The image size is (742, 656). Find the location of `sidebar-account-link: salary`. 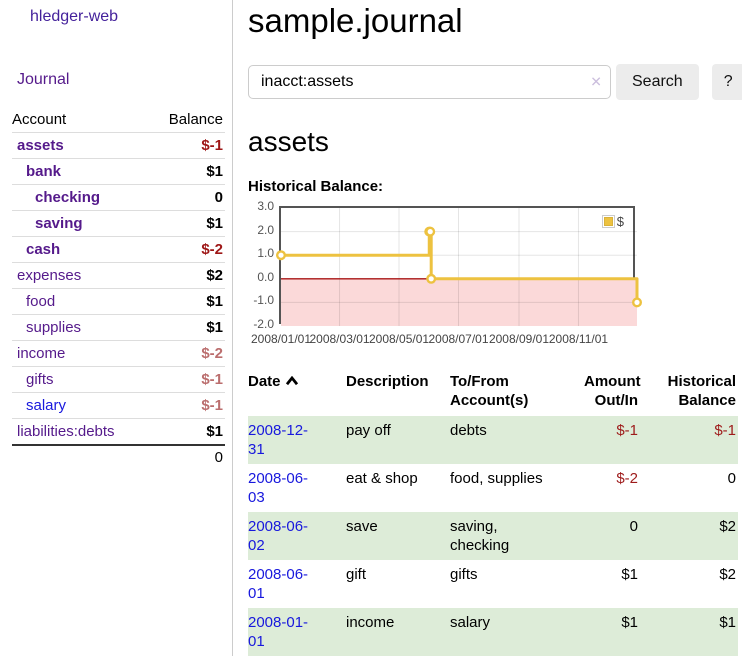

sidebar-account-link: salary is located at coordinates (46, 405).